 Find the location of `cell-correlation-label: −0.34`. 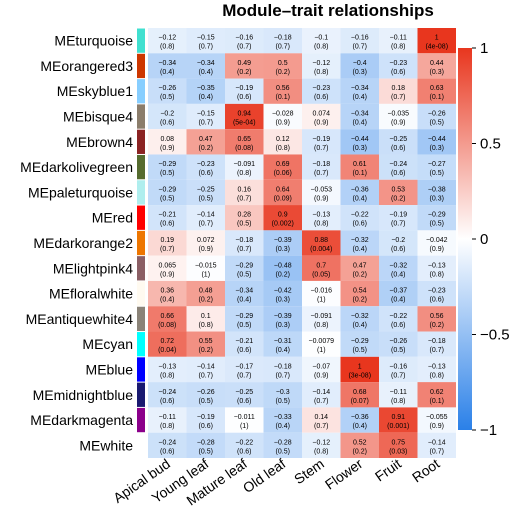

cell-correlation-label: −0.34 is located at coordinates (244, 291).